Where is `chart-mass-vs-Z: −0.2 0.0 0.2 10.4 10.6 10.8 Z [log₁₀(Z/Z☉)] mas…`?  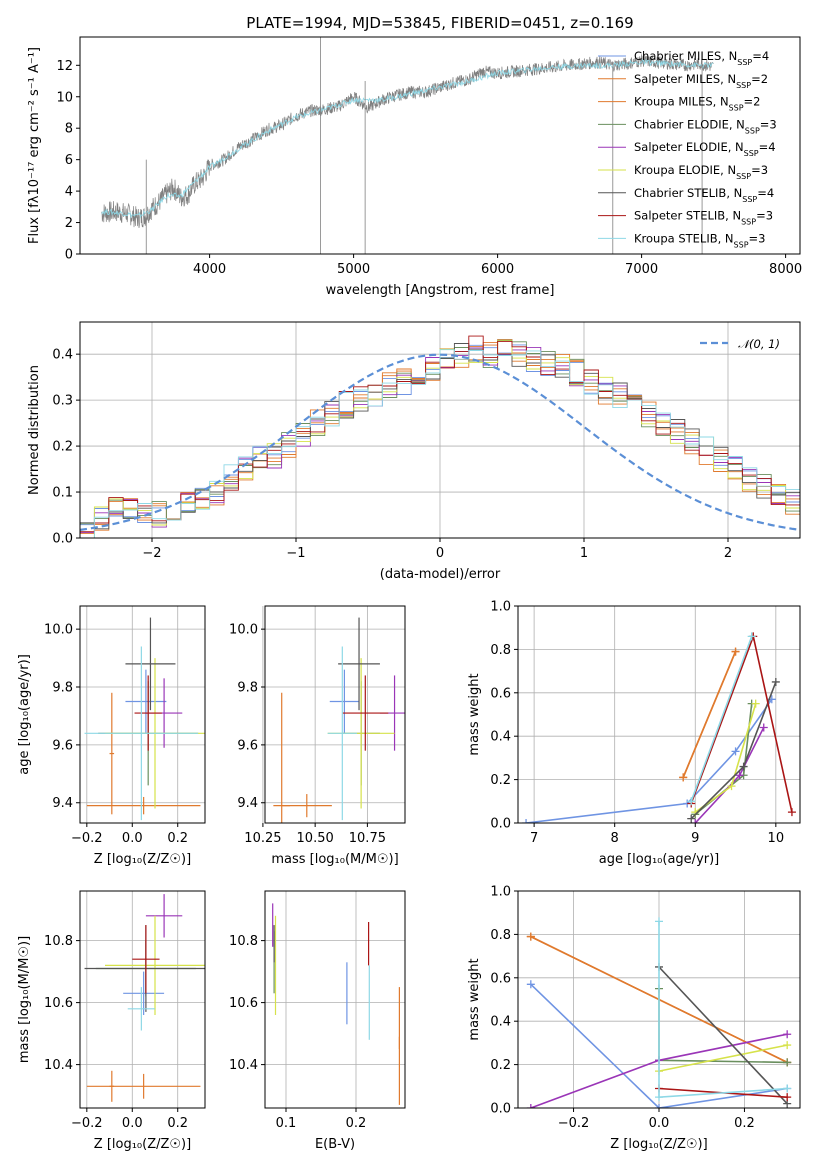 chart-mass-vs-Z: −0.2 0.0 0.2 10.4 10.6 10.8 Z [log₁₀(Z/Z☉)] mas… is located at coordinates (111, 1021).